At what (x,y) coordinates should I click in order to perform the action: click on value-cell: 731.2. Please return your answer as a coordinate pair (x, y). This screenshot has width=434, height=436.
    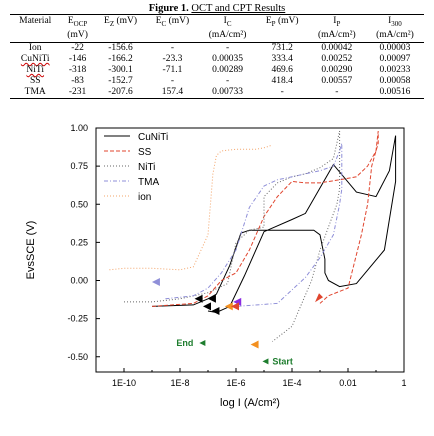
    Looking at the image, I should click on (282, 47).